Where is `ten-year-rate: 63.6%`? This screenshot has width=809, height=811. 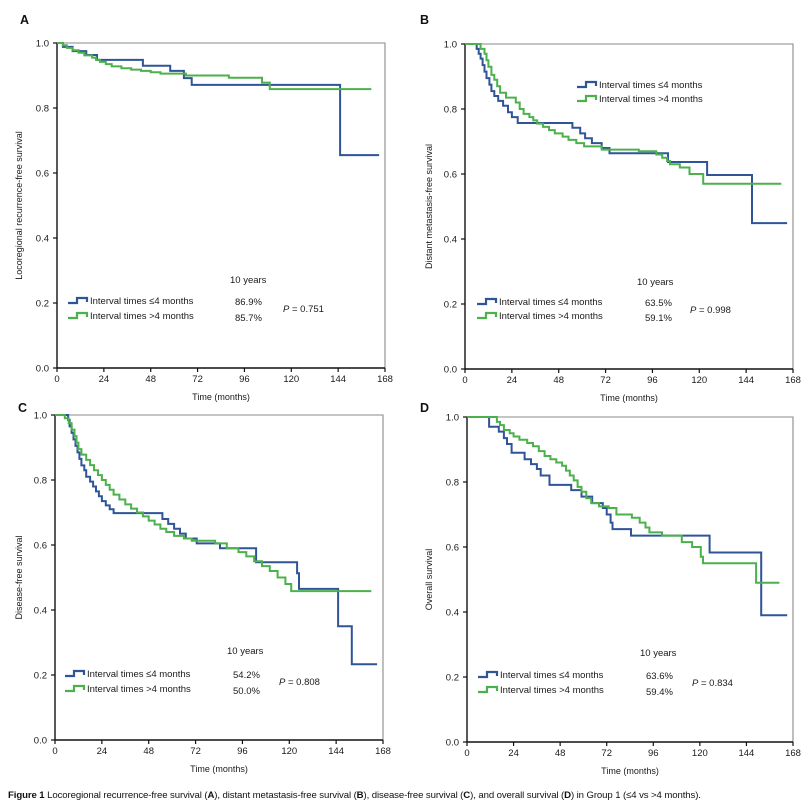
ten-year-rate: 63.6% is located at coordinates (659, 676).